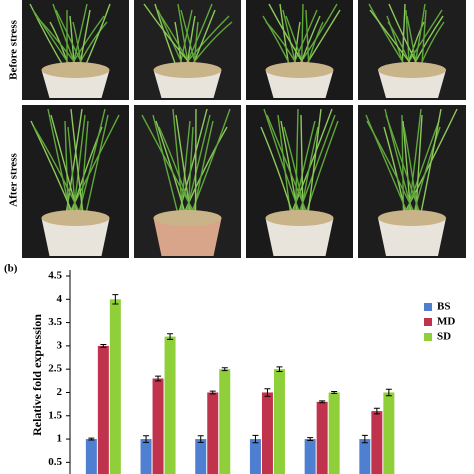  I want to click on y-tick-label: 4.5, so click(55, 276).